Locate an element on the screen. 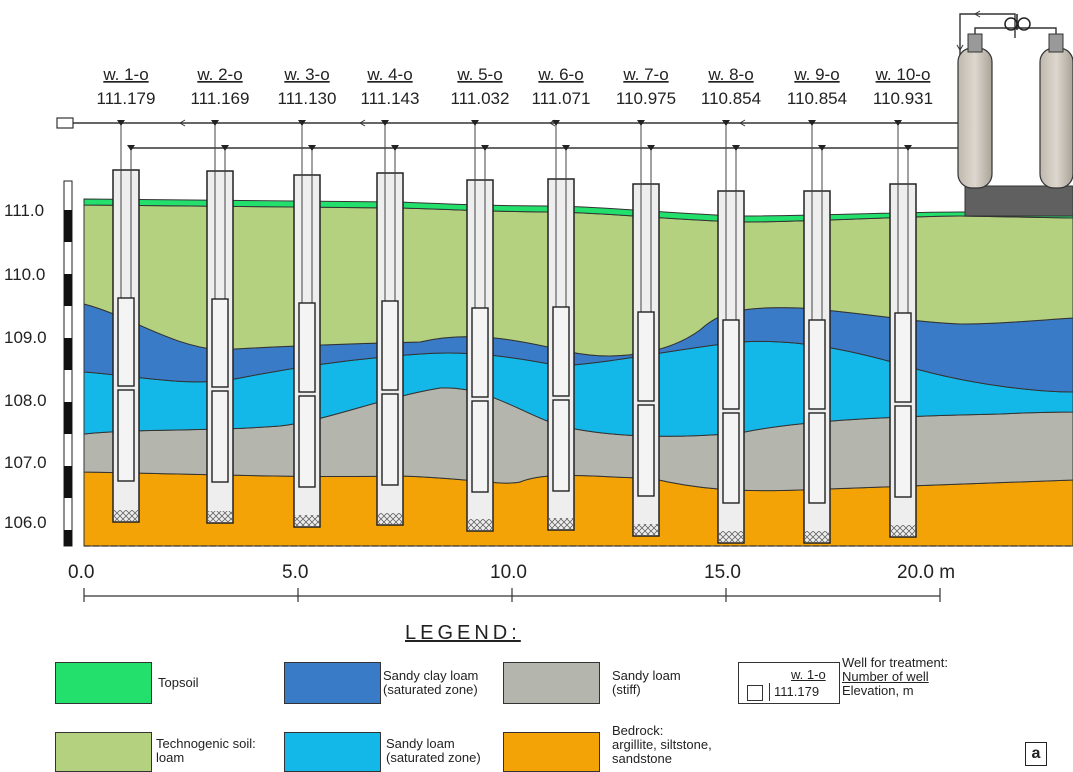  legend-line: loam is located at coordinates (170, 757).